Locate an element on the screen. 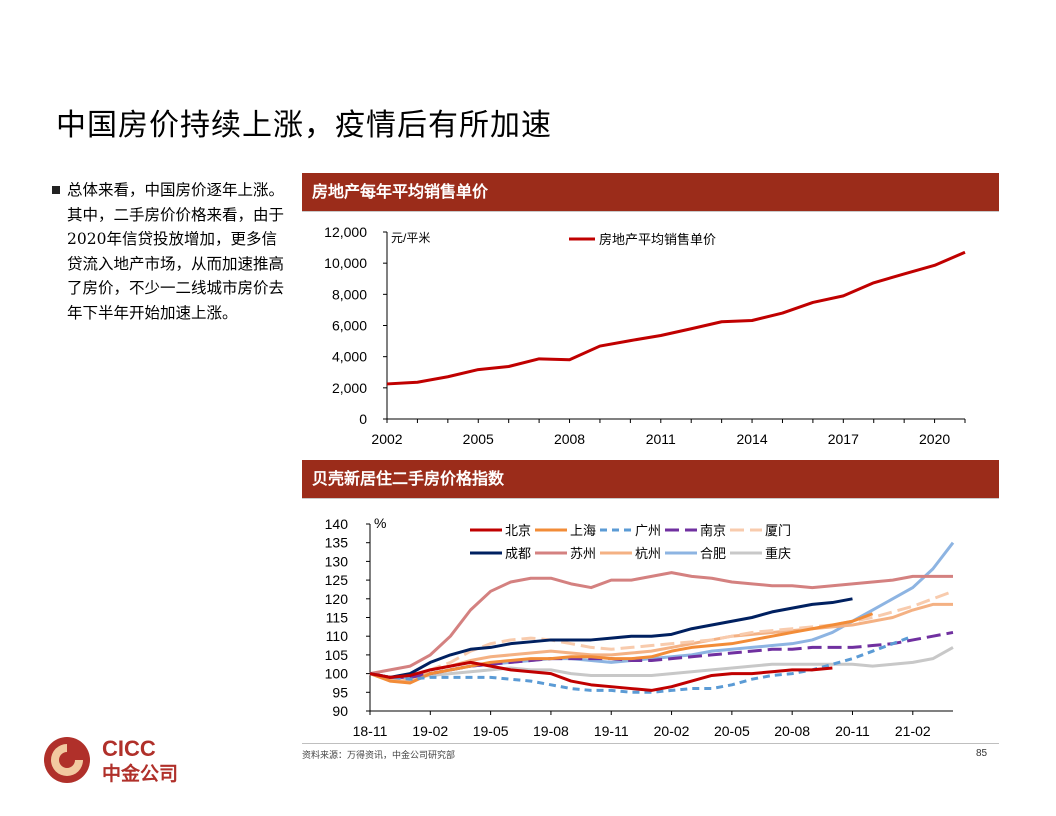  x-tick-label: 2014 is located at coordinates (751, 439).